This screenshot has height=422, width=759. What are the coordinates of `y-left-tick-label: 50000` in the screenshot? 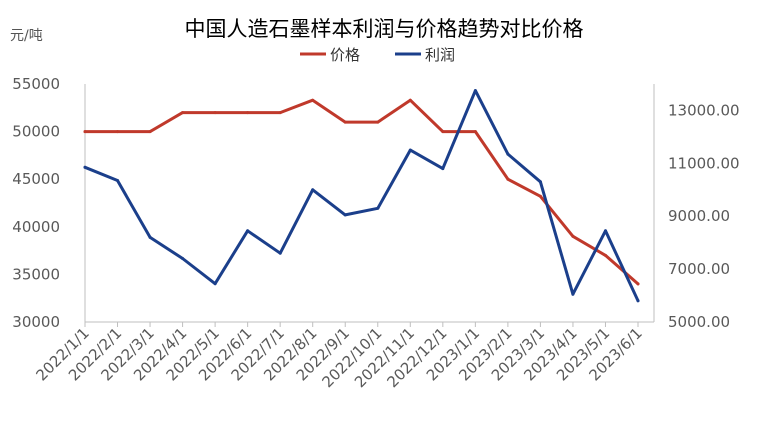 It's located at (36, 132).